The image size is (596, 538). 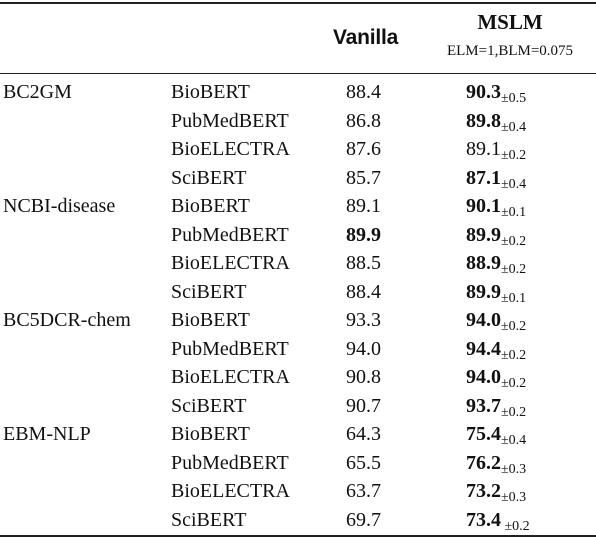 I want to click on vanilla-score: 88.5, so click(x=363, y=263).